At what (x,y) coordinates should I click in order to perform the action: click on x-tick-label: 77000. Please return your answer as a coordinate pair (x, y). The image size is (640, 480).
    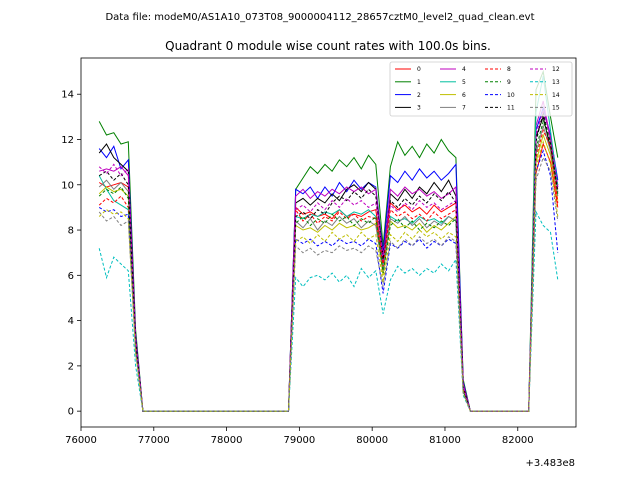
    Looking at the image, I should click on (154, 440).